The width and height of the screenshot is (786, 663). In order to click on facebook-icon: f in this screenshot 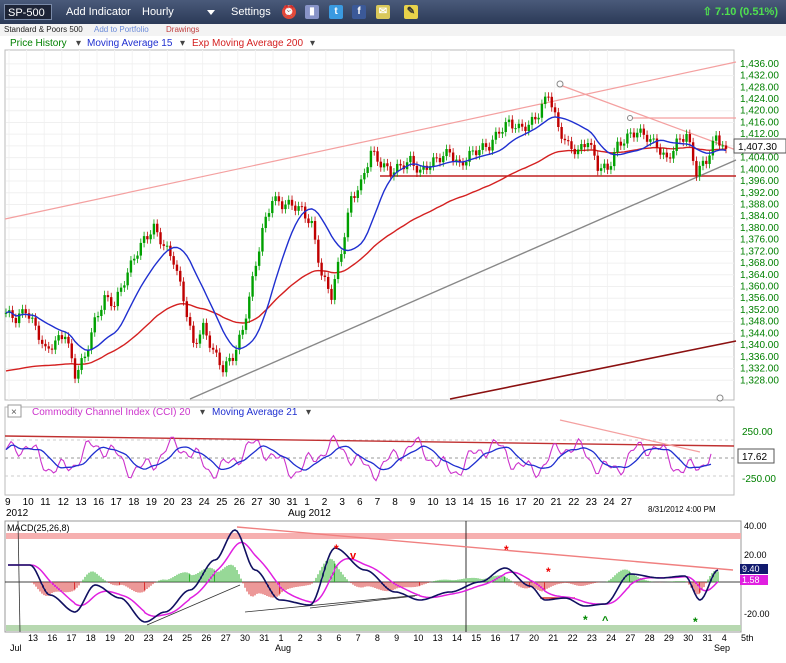, I will do `click(359, 12)`.